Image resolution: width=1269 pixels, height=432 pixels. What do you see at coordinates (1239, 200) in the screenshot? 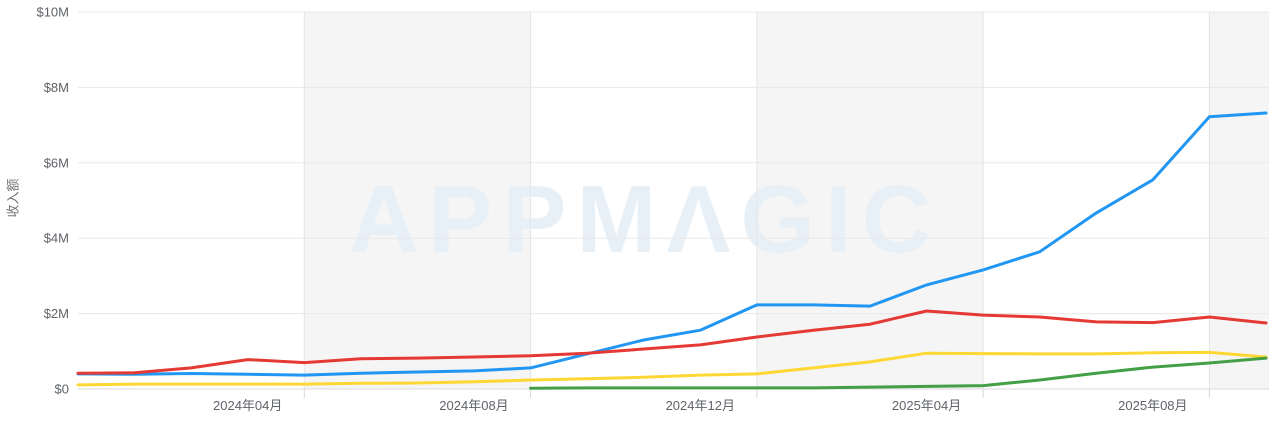
I see `plot-band` at bounding box center [1239, 200].